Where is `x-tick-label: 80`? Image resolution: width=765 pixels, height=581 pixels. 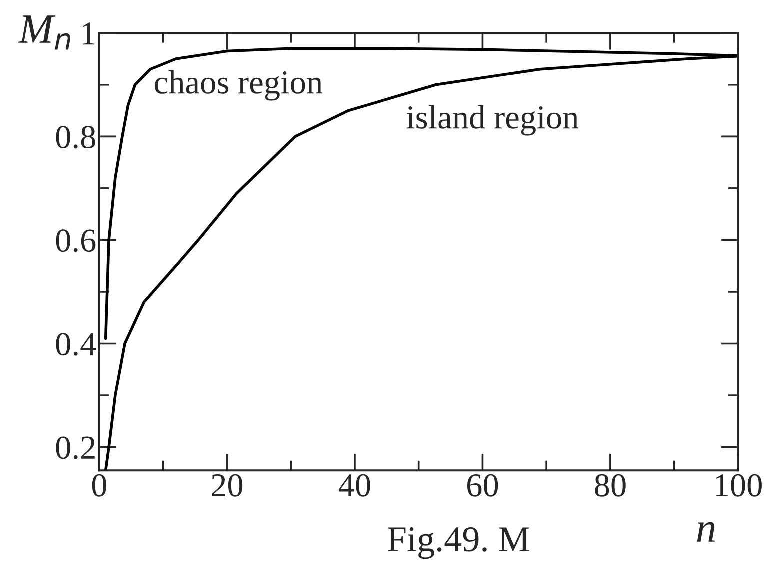
x-tick-label: 80 is located at coordinates (610, 485).